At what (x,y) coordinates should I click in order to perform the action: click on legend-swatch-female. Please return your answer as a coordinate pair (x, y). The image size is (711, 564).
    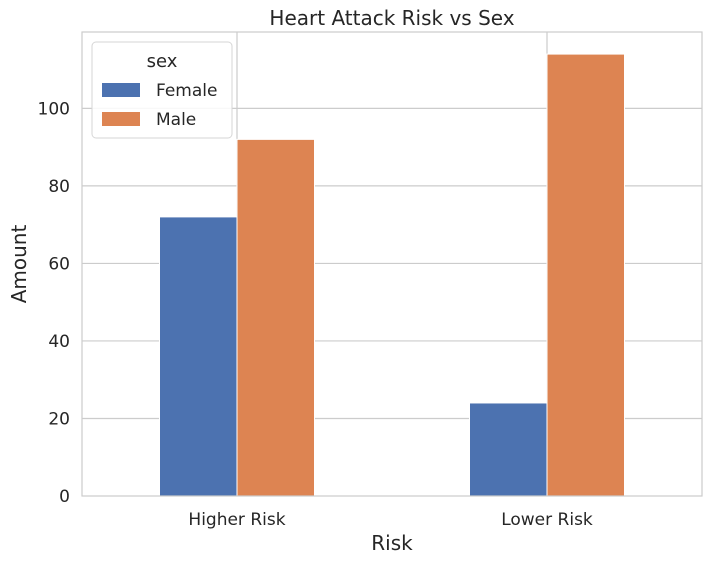
    Looking at the image, I should click on (121, 90).